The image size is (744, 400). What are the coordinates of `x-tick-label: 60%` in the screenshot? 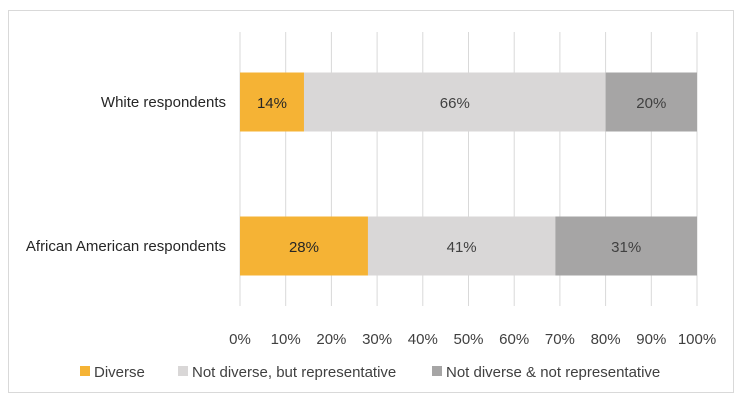 It's located at (514, 339).